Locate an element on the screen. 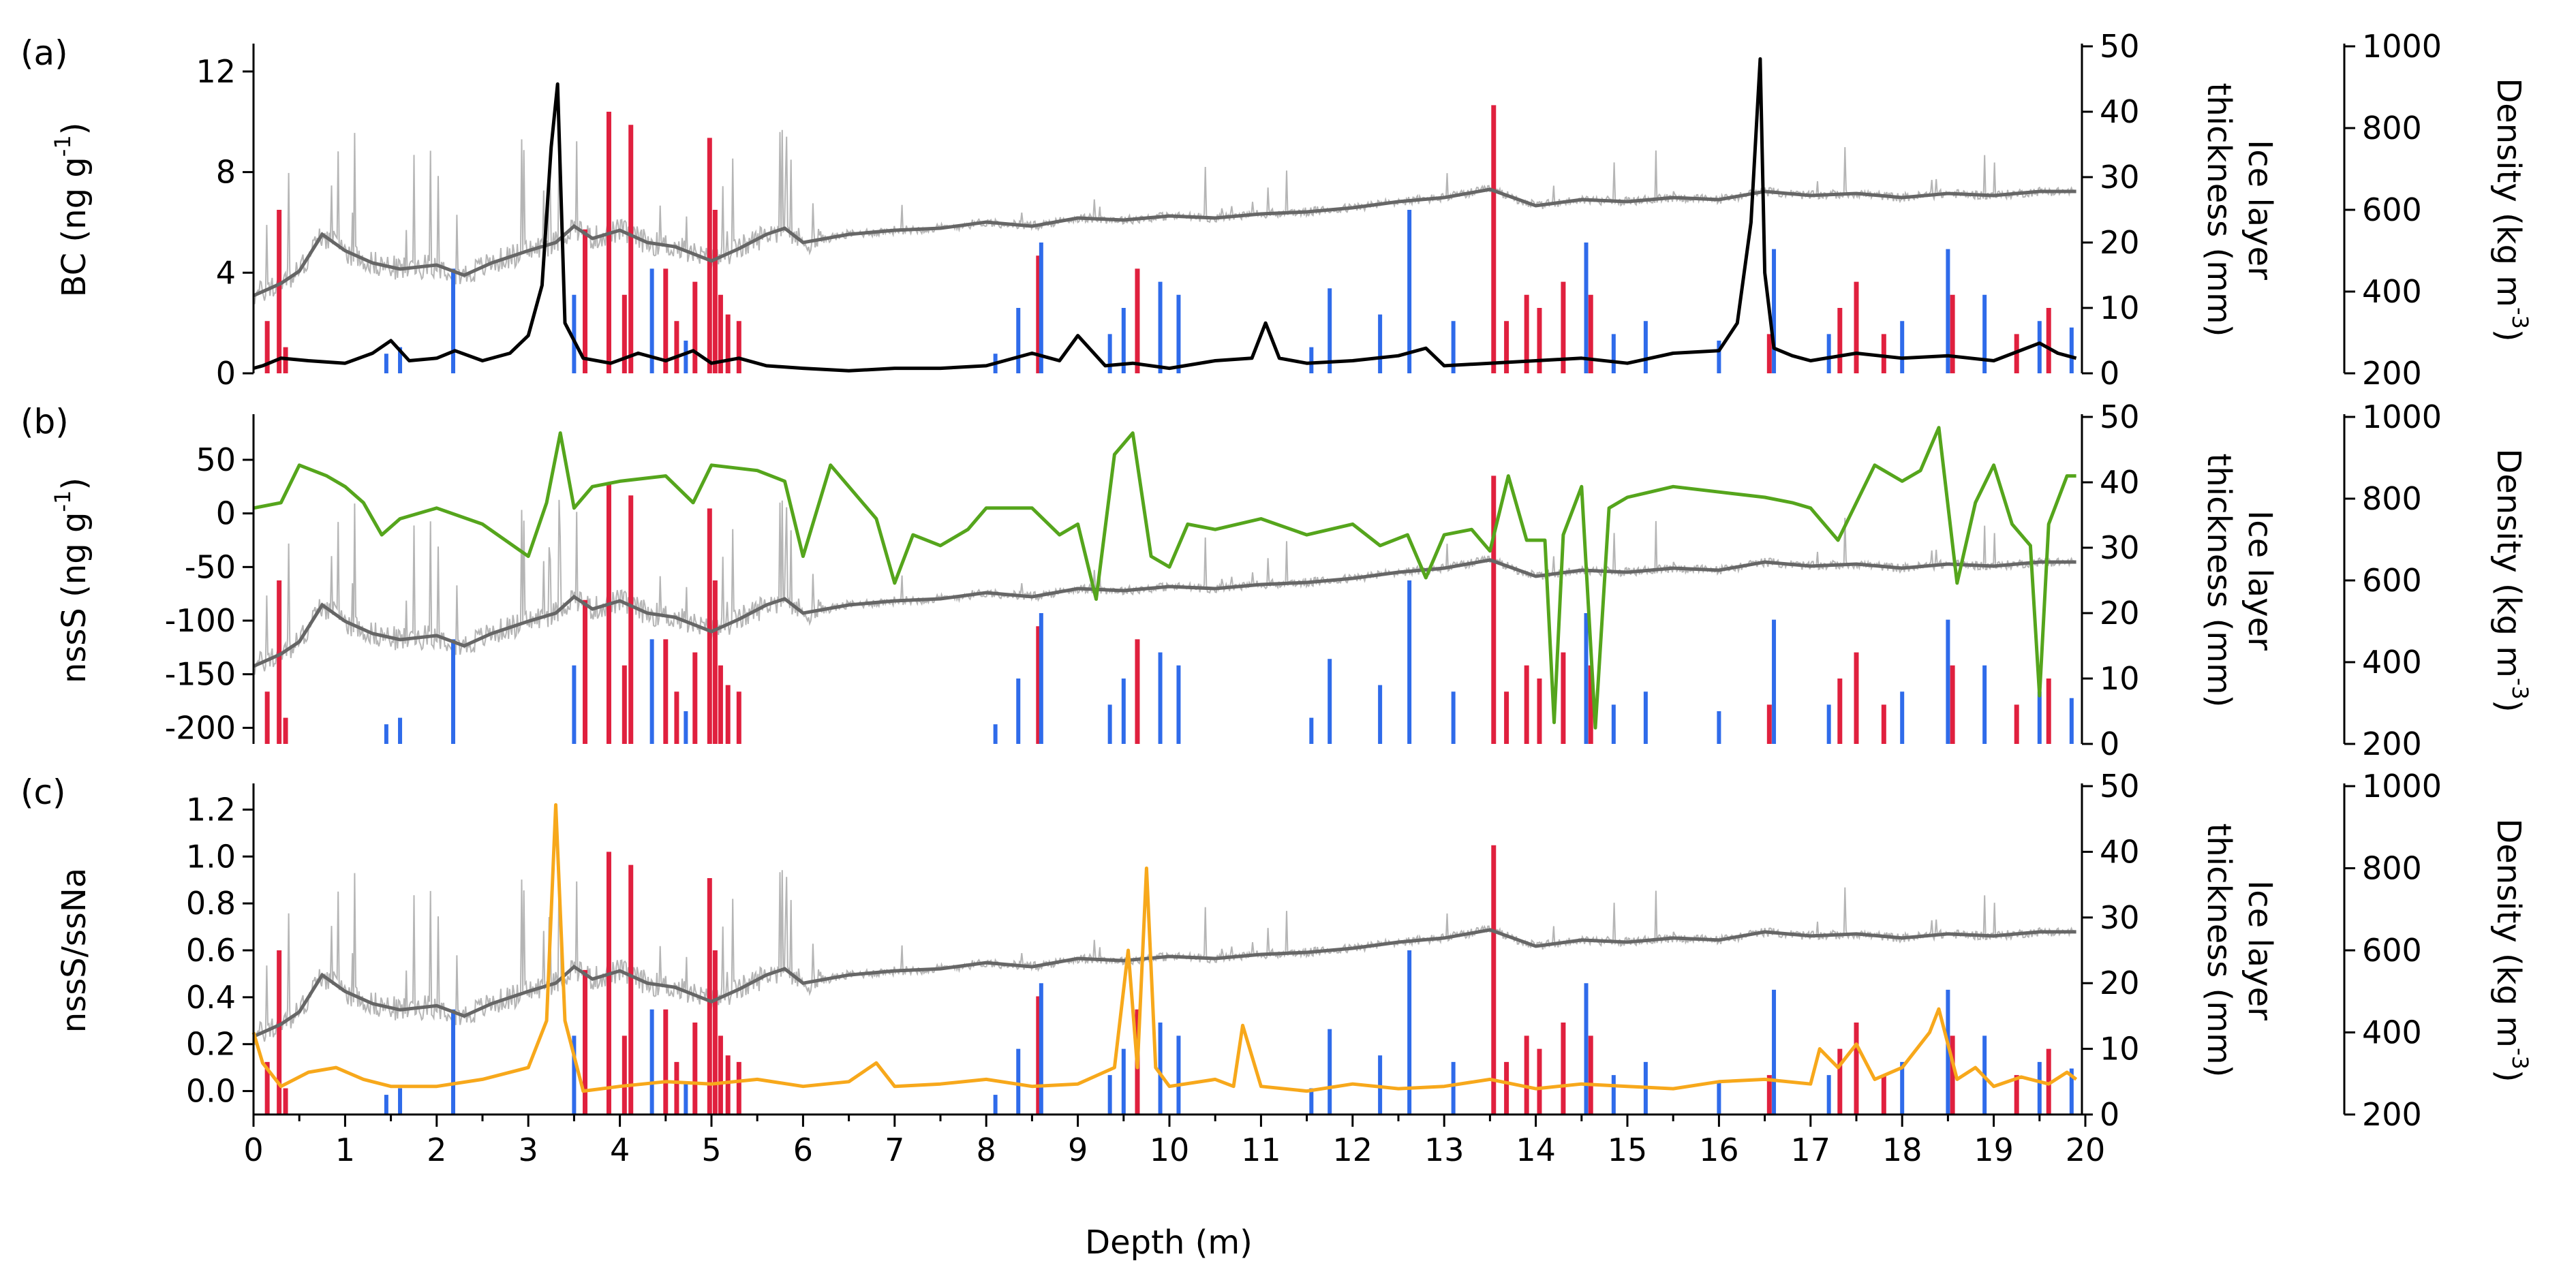 The width and height of the screenshot is (2576, 1278). panel-b-y-tick-label: -200 is located at coordinates (200, 728).